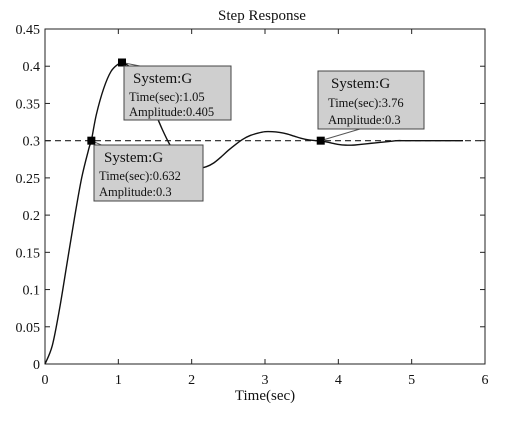 This screenshot has height=421, width=515. I want to click on y-tick-label: 0, so click(36, 365).